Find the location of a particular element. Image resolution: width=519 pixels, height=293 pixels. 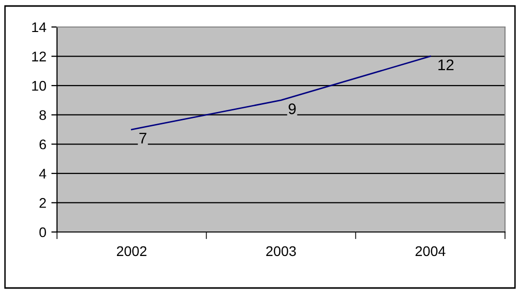

data-label: 7 is located at coordinates (142, 138).